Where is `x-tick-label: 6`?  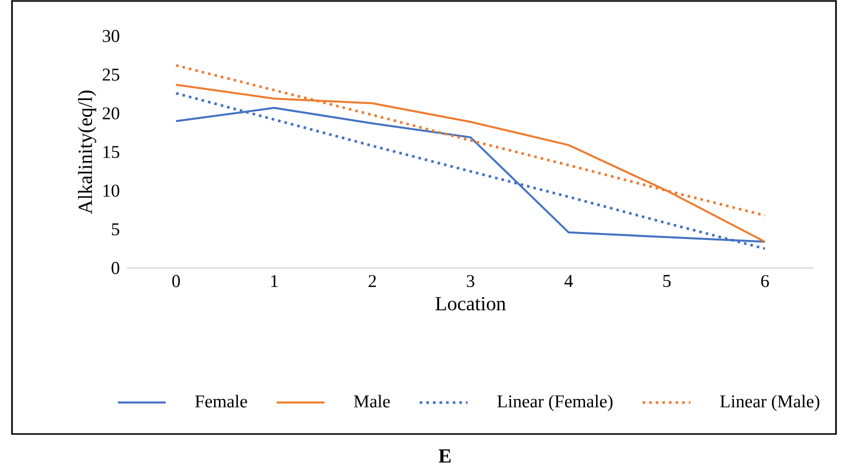 x-tick-label: 6 is located at coordinates (765, 281).